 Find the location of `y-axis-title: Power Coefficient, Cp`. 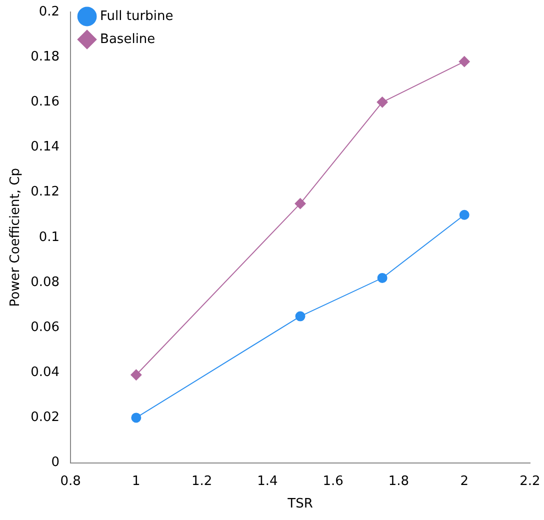

y-axis-title: Power Coefficient, Cp is located at coordinates (16, 237).